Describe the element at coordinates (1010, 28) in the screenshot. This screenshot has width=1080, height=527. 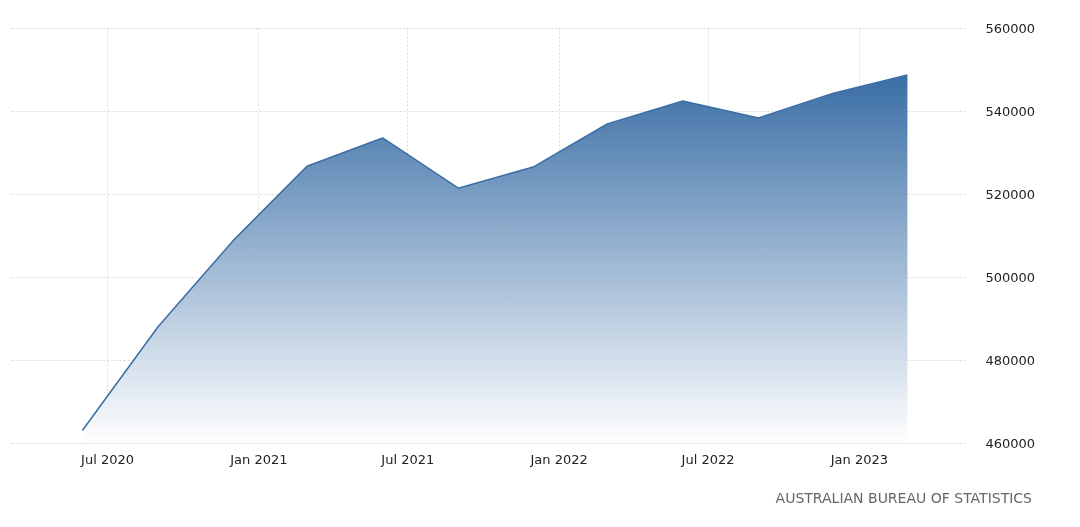
I see `y-tick-label: 560000` at that location.